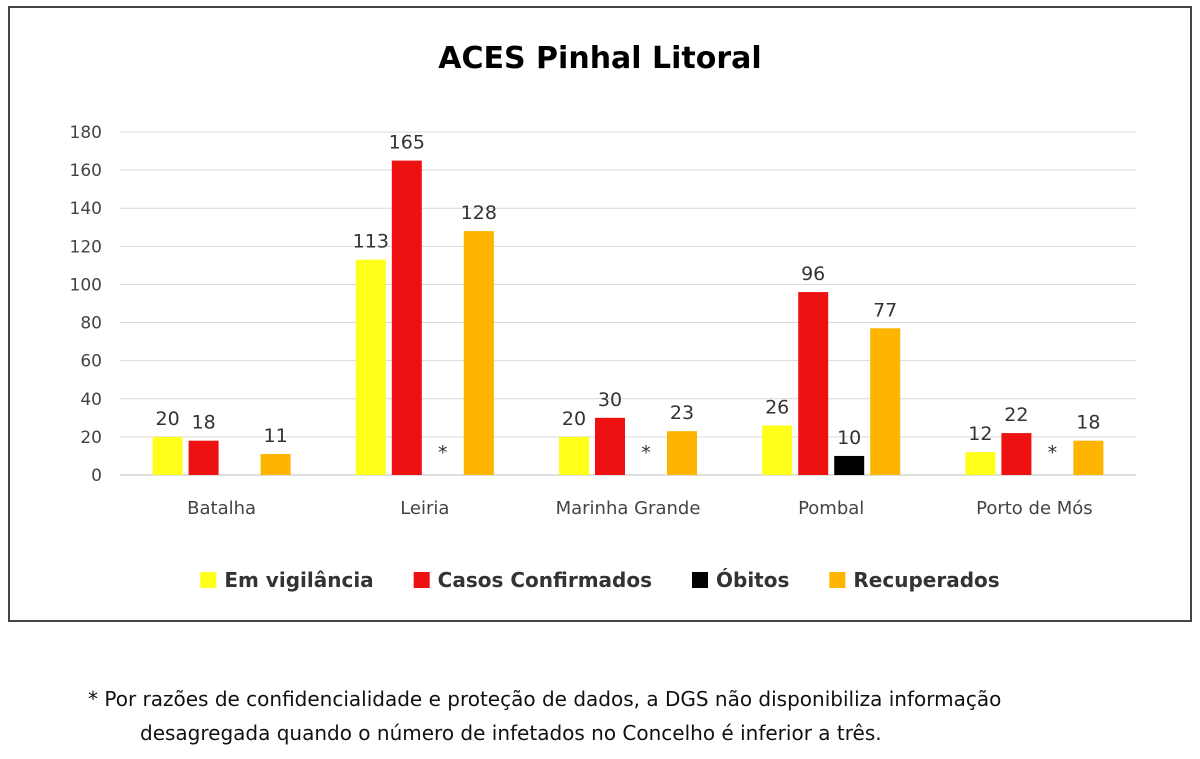 The image size is (1200, 759). I want to click on y-tick-label: 60, so click(91, 362).